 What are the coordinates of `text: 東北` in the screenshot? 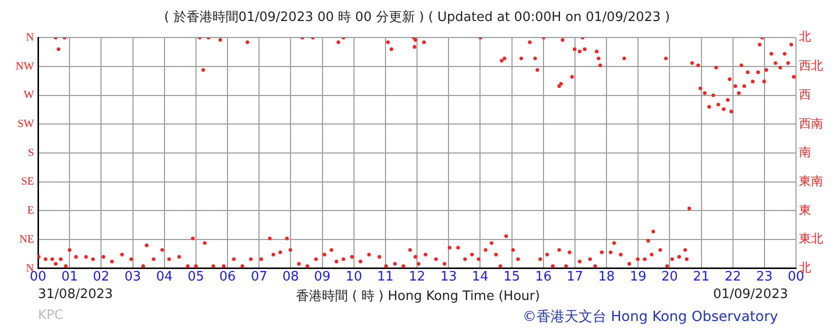 It's located at (811, 239).